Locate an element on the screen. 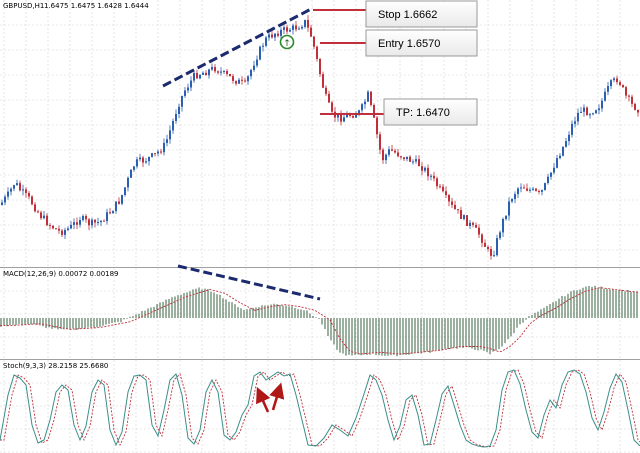  stop-callout: Stop 1.6662 is located at coordinates (421, 14).